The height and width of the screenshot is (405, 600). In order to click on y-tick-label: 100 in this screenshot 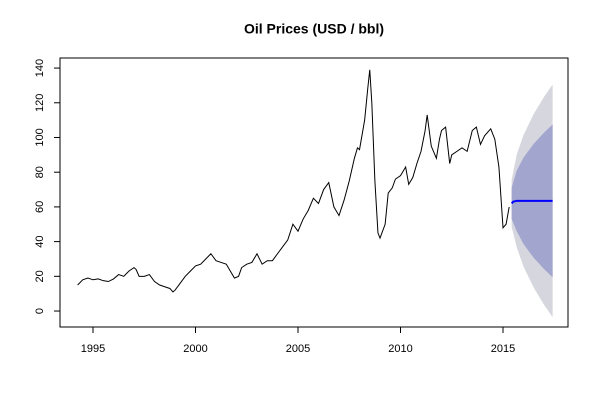, I will do `click(40, 137)`.